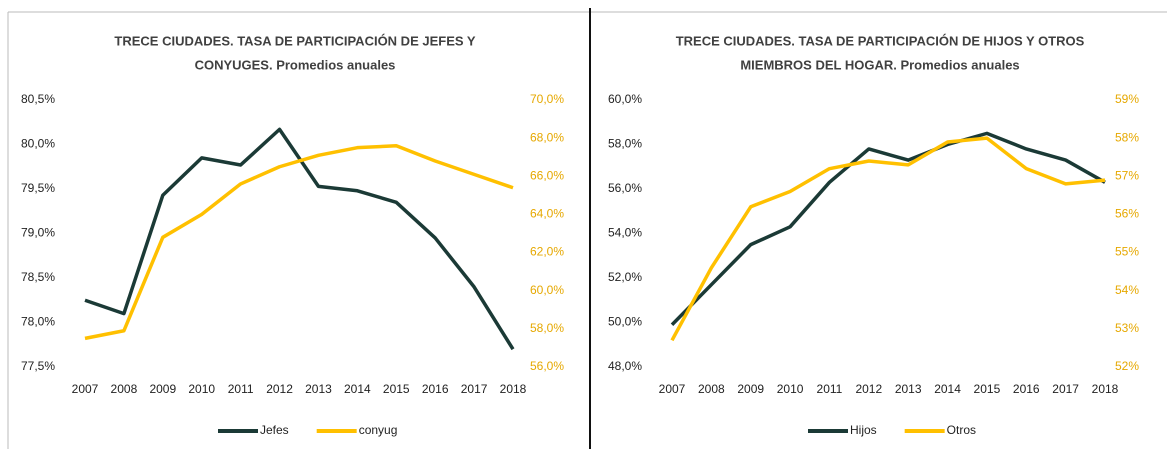  What do you see at coordinates (547, 175) in the screenshot?
I see `y2-tick-label: 66,0%` at bounding box center [547, 175].